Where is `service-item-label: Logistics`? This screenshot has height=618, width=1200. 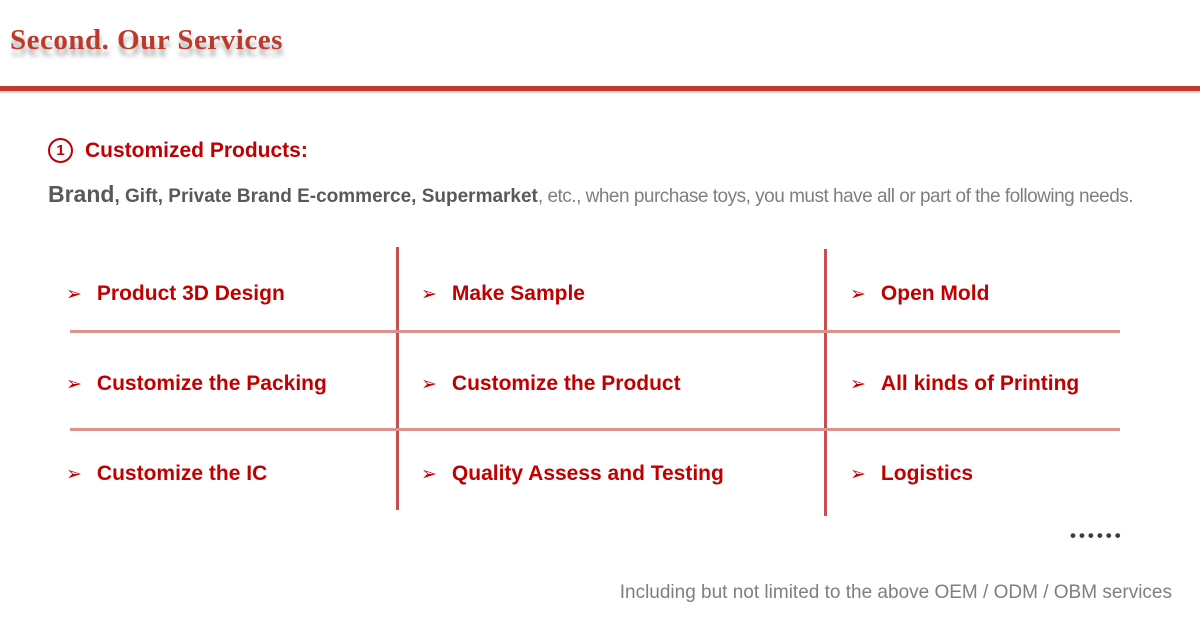
service-item-label: Logistics is located at coordinates (927, 473).